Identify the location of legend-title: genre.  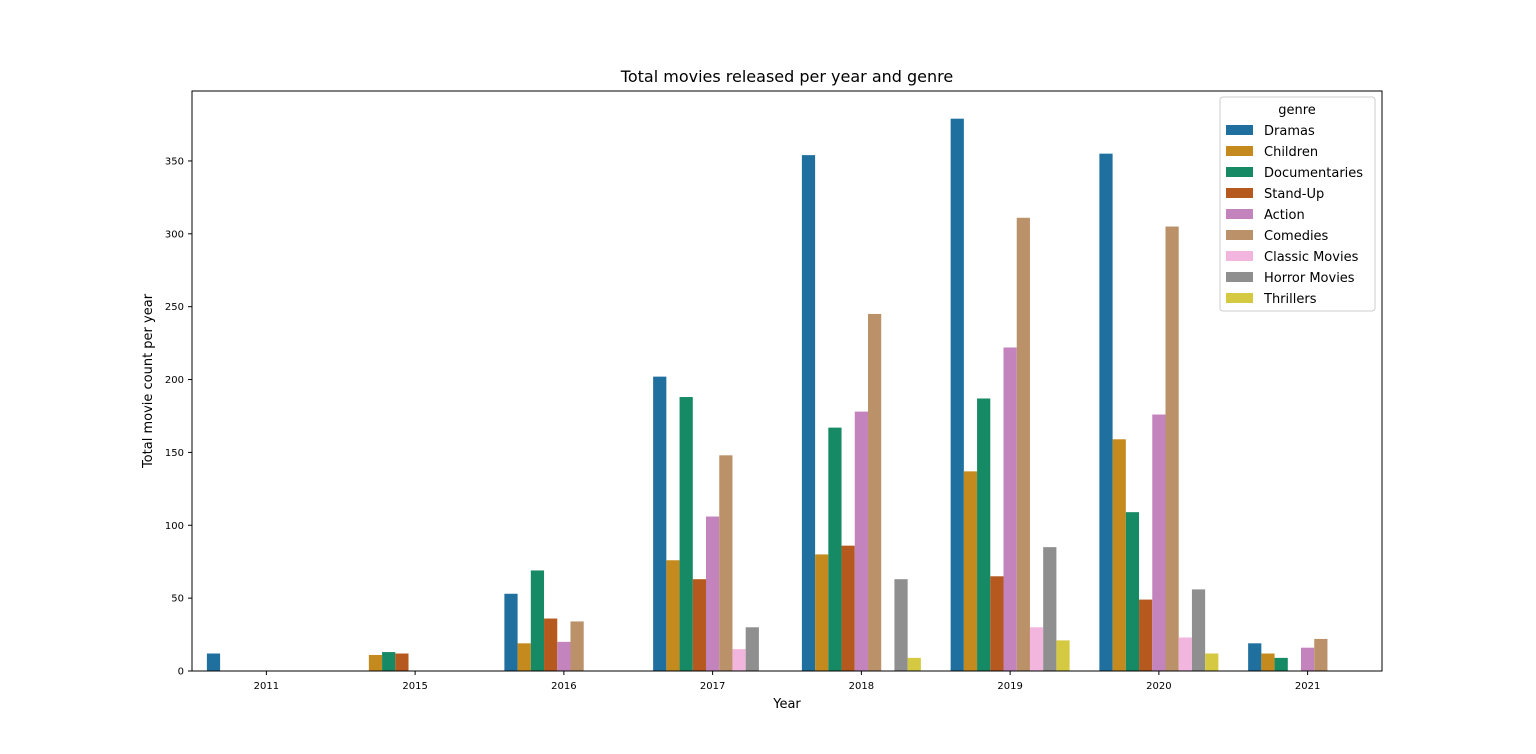
(1297, 110).